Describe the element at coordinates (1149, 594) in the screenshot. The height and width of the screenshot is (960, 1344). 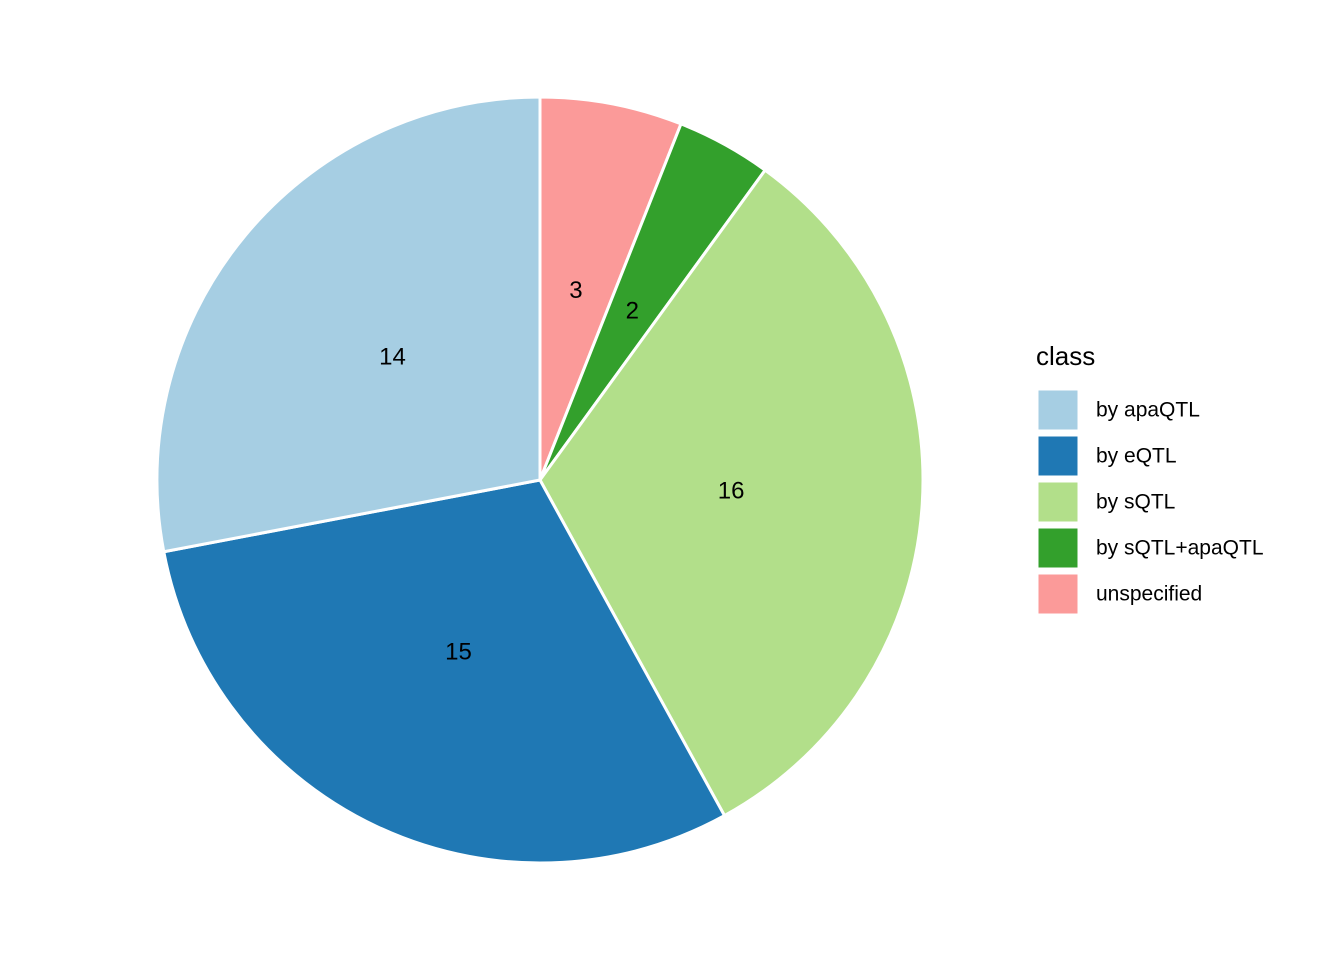
I see `legend-label: unspecified` at that location.